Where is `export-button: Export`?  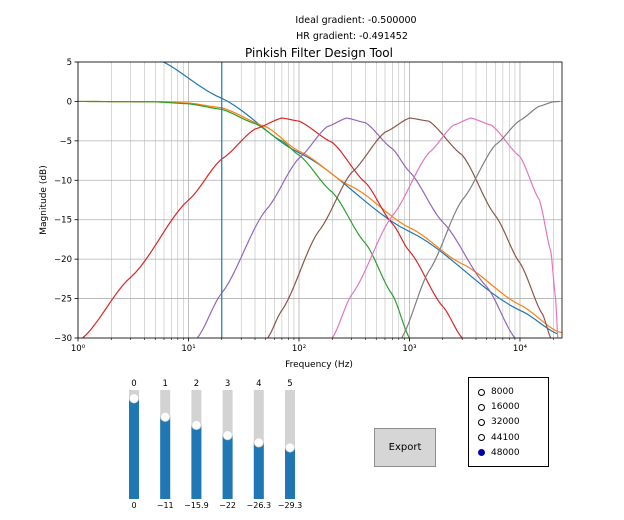 export-button: Export is located at coordinates (405, 447).